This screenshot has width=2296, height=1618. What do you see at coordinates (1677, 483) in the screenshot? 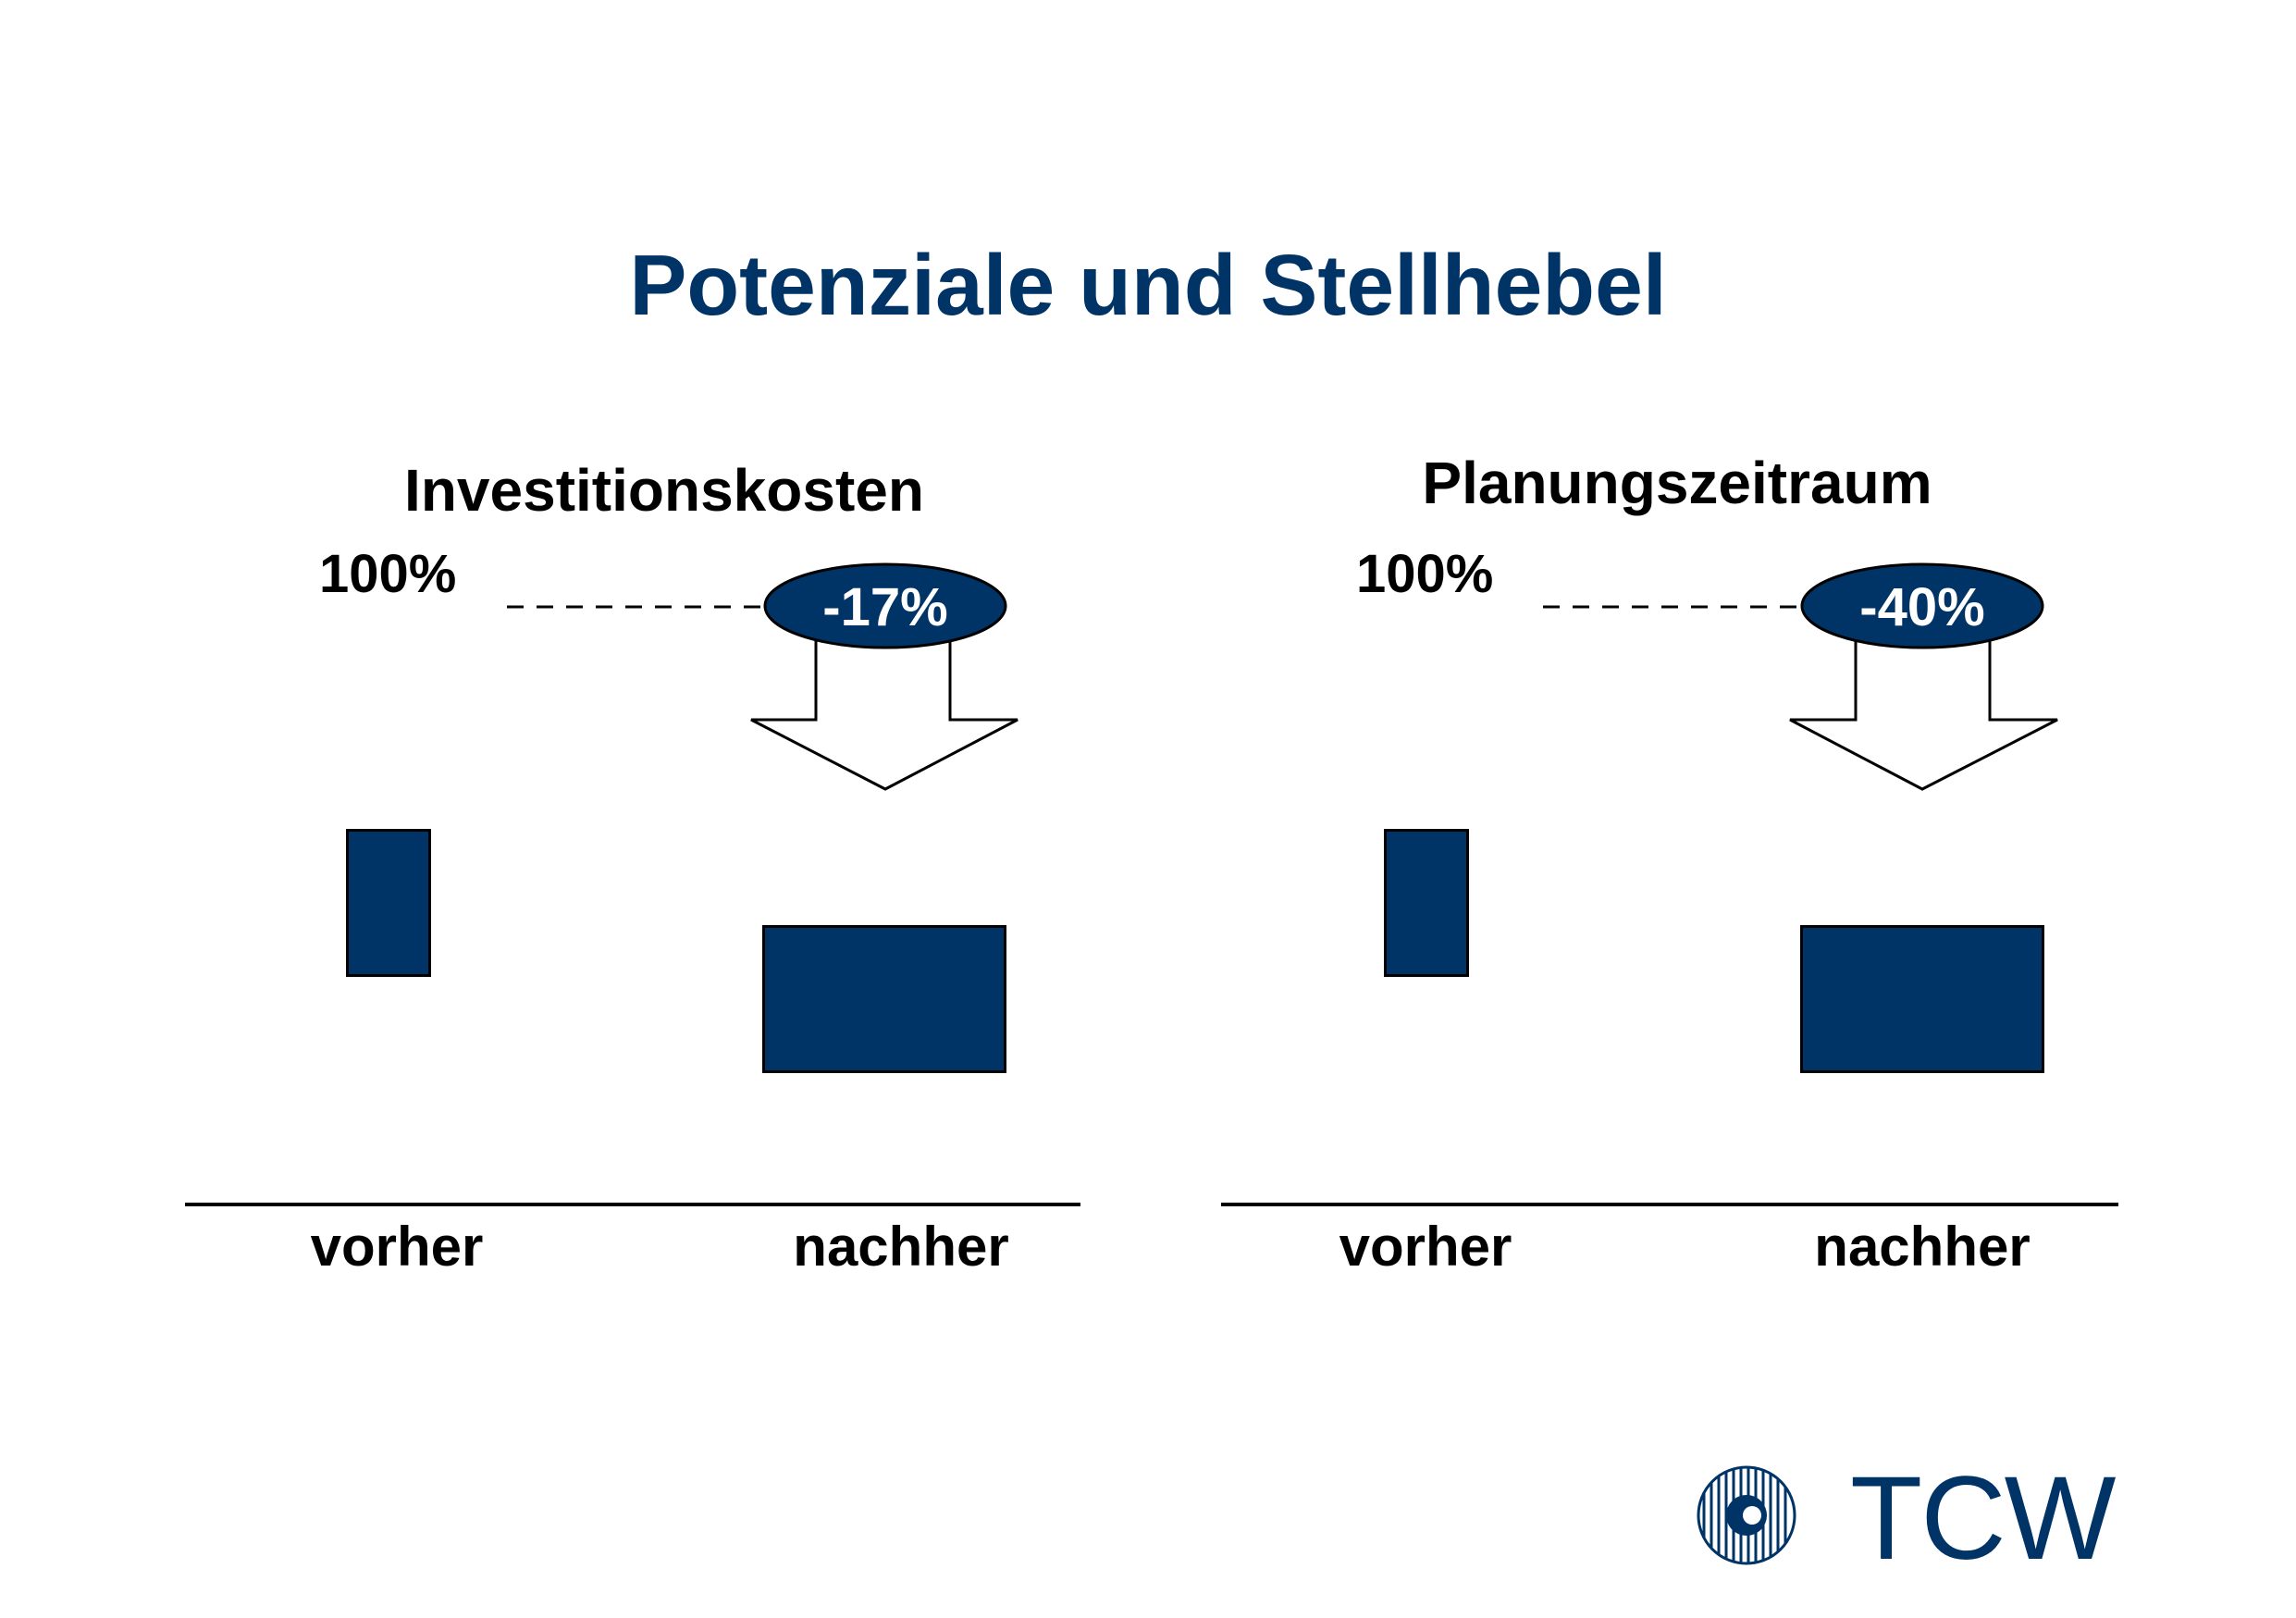
I see `panel-title: Planungszeitraum` at bounding box center [1677, 483].